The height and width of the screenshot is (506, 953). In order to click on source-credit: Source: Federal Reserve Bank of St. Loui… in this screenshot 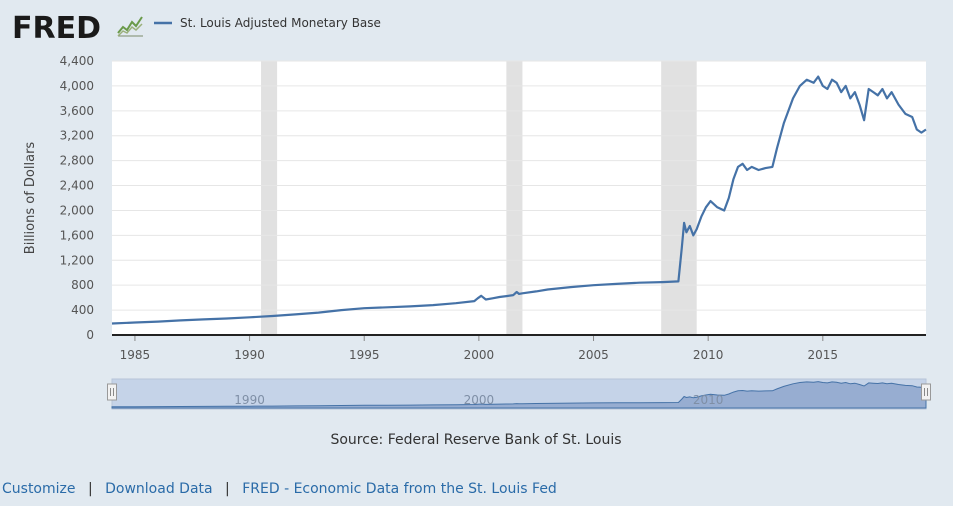, I will do `click(475, 440)`.